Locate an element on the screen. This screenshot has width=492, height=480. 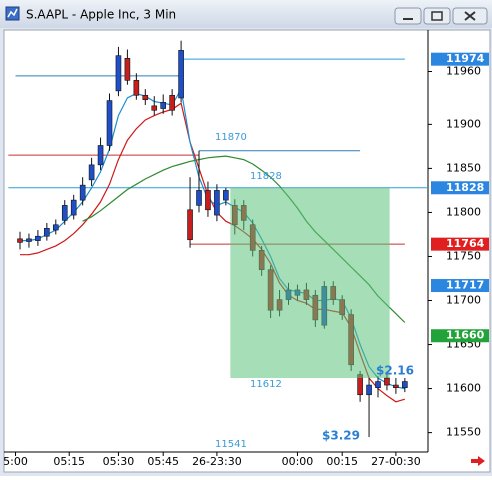
price-label: 11828 is located at coordinates (465, 187).